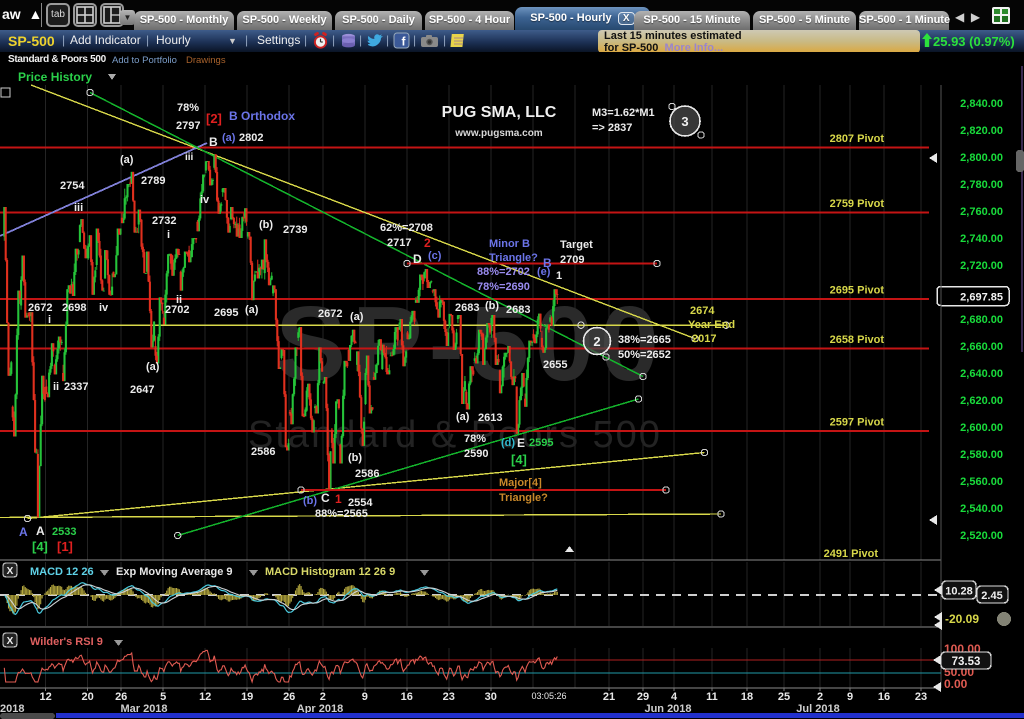 This screenshot has width=1024, height=719. Describe the element at coordinates (188, 108) in the screenshot. I see `svg-text: 78%` at that location.